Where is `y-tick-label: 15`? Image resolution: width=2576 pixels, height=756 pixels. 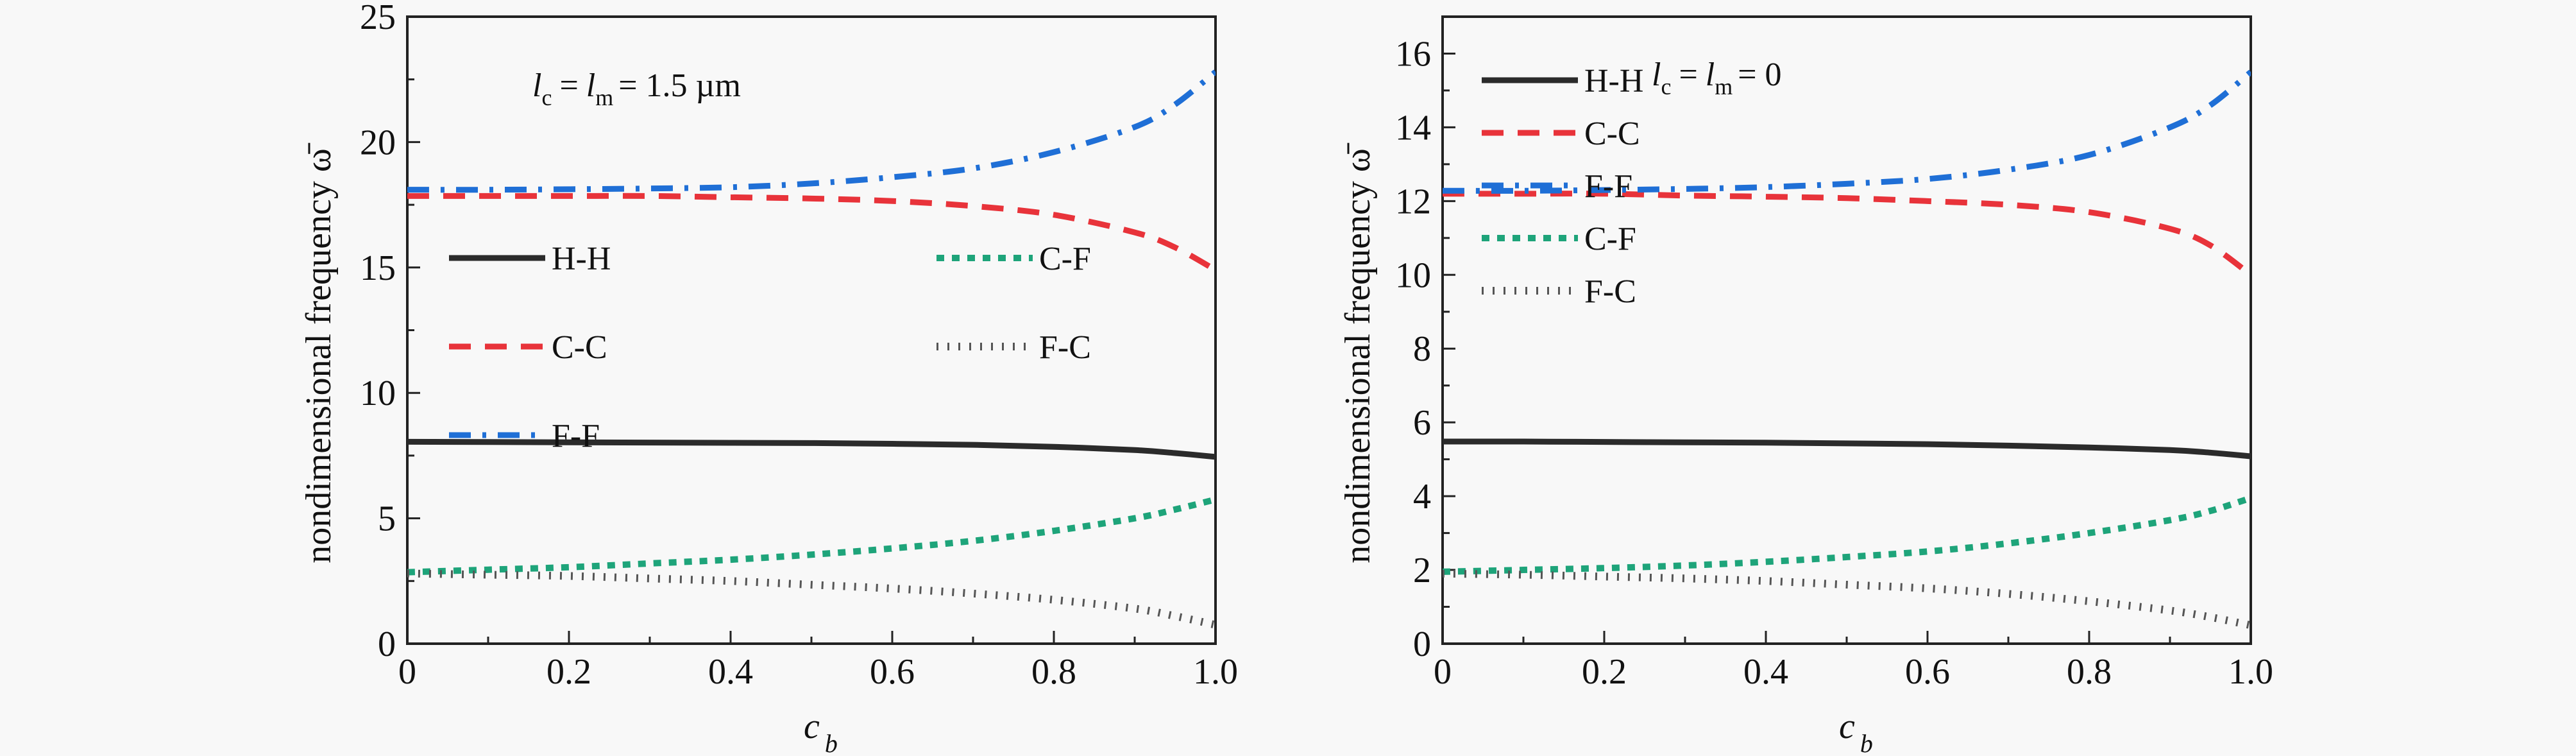 y-tick-label: 15 is located at coordinates (378, 268).